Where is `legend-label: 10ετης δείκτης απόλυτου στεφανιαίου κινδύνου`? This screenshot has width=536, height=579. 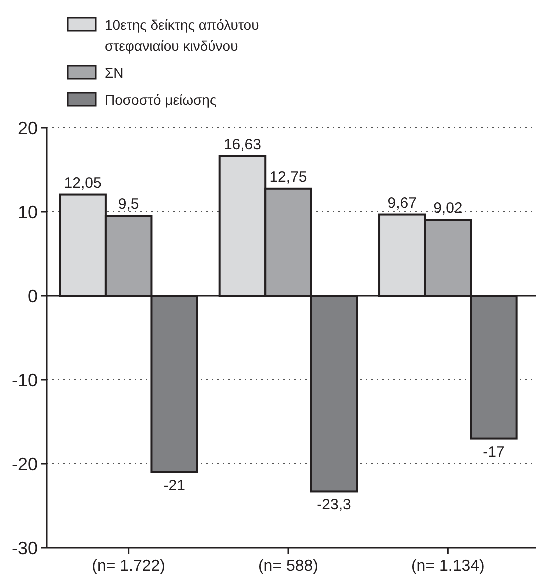
legend-label: 10ετης δείκτης απόλυτου στεφανιαίου κινδύνου is located at coordinates (182, 35).